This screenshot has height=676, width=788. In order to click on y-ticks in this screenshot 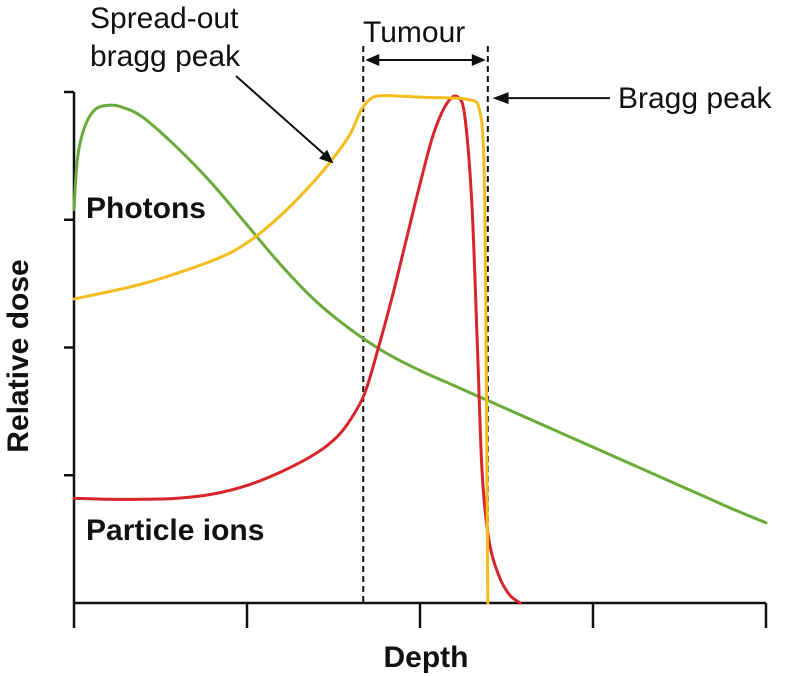, I will do `click(69, 283)`.